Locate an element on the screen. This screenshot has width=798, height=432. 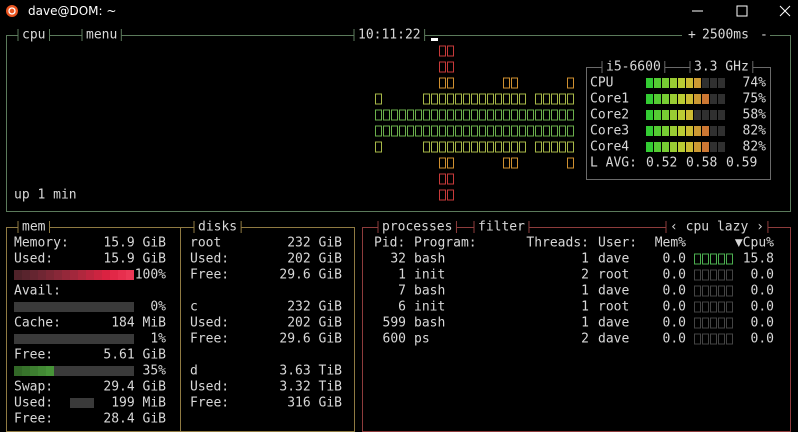
sort-selector: ‹ cpu lazy › is located at coordinates (717, 227).